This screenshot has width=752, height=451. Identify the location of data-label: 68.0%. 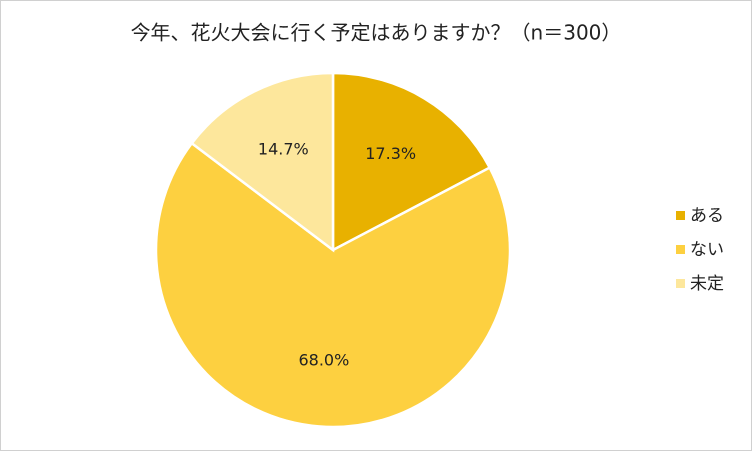
(323, 360).